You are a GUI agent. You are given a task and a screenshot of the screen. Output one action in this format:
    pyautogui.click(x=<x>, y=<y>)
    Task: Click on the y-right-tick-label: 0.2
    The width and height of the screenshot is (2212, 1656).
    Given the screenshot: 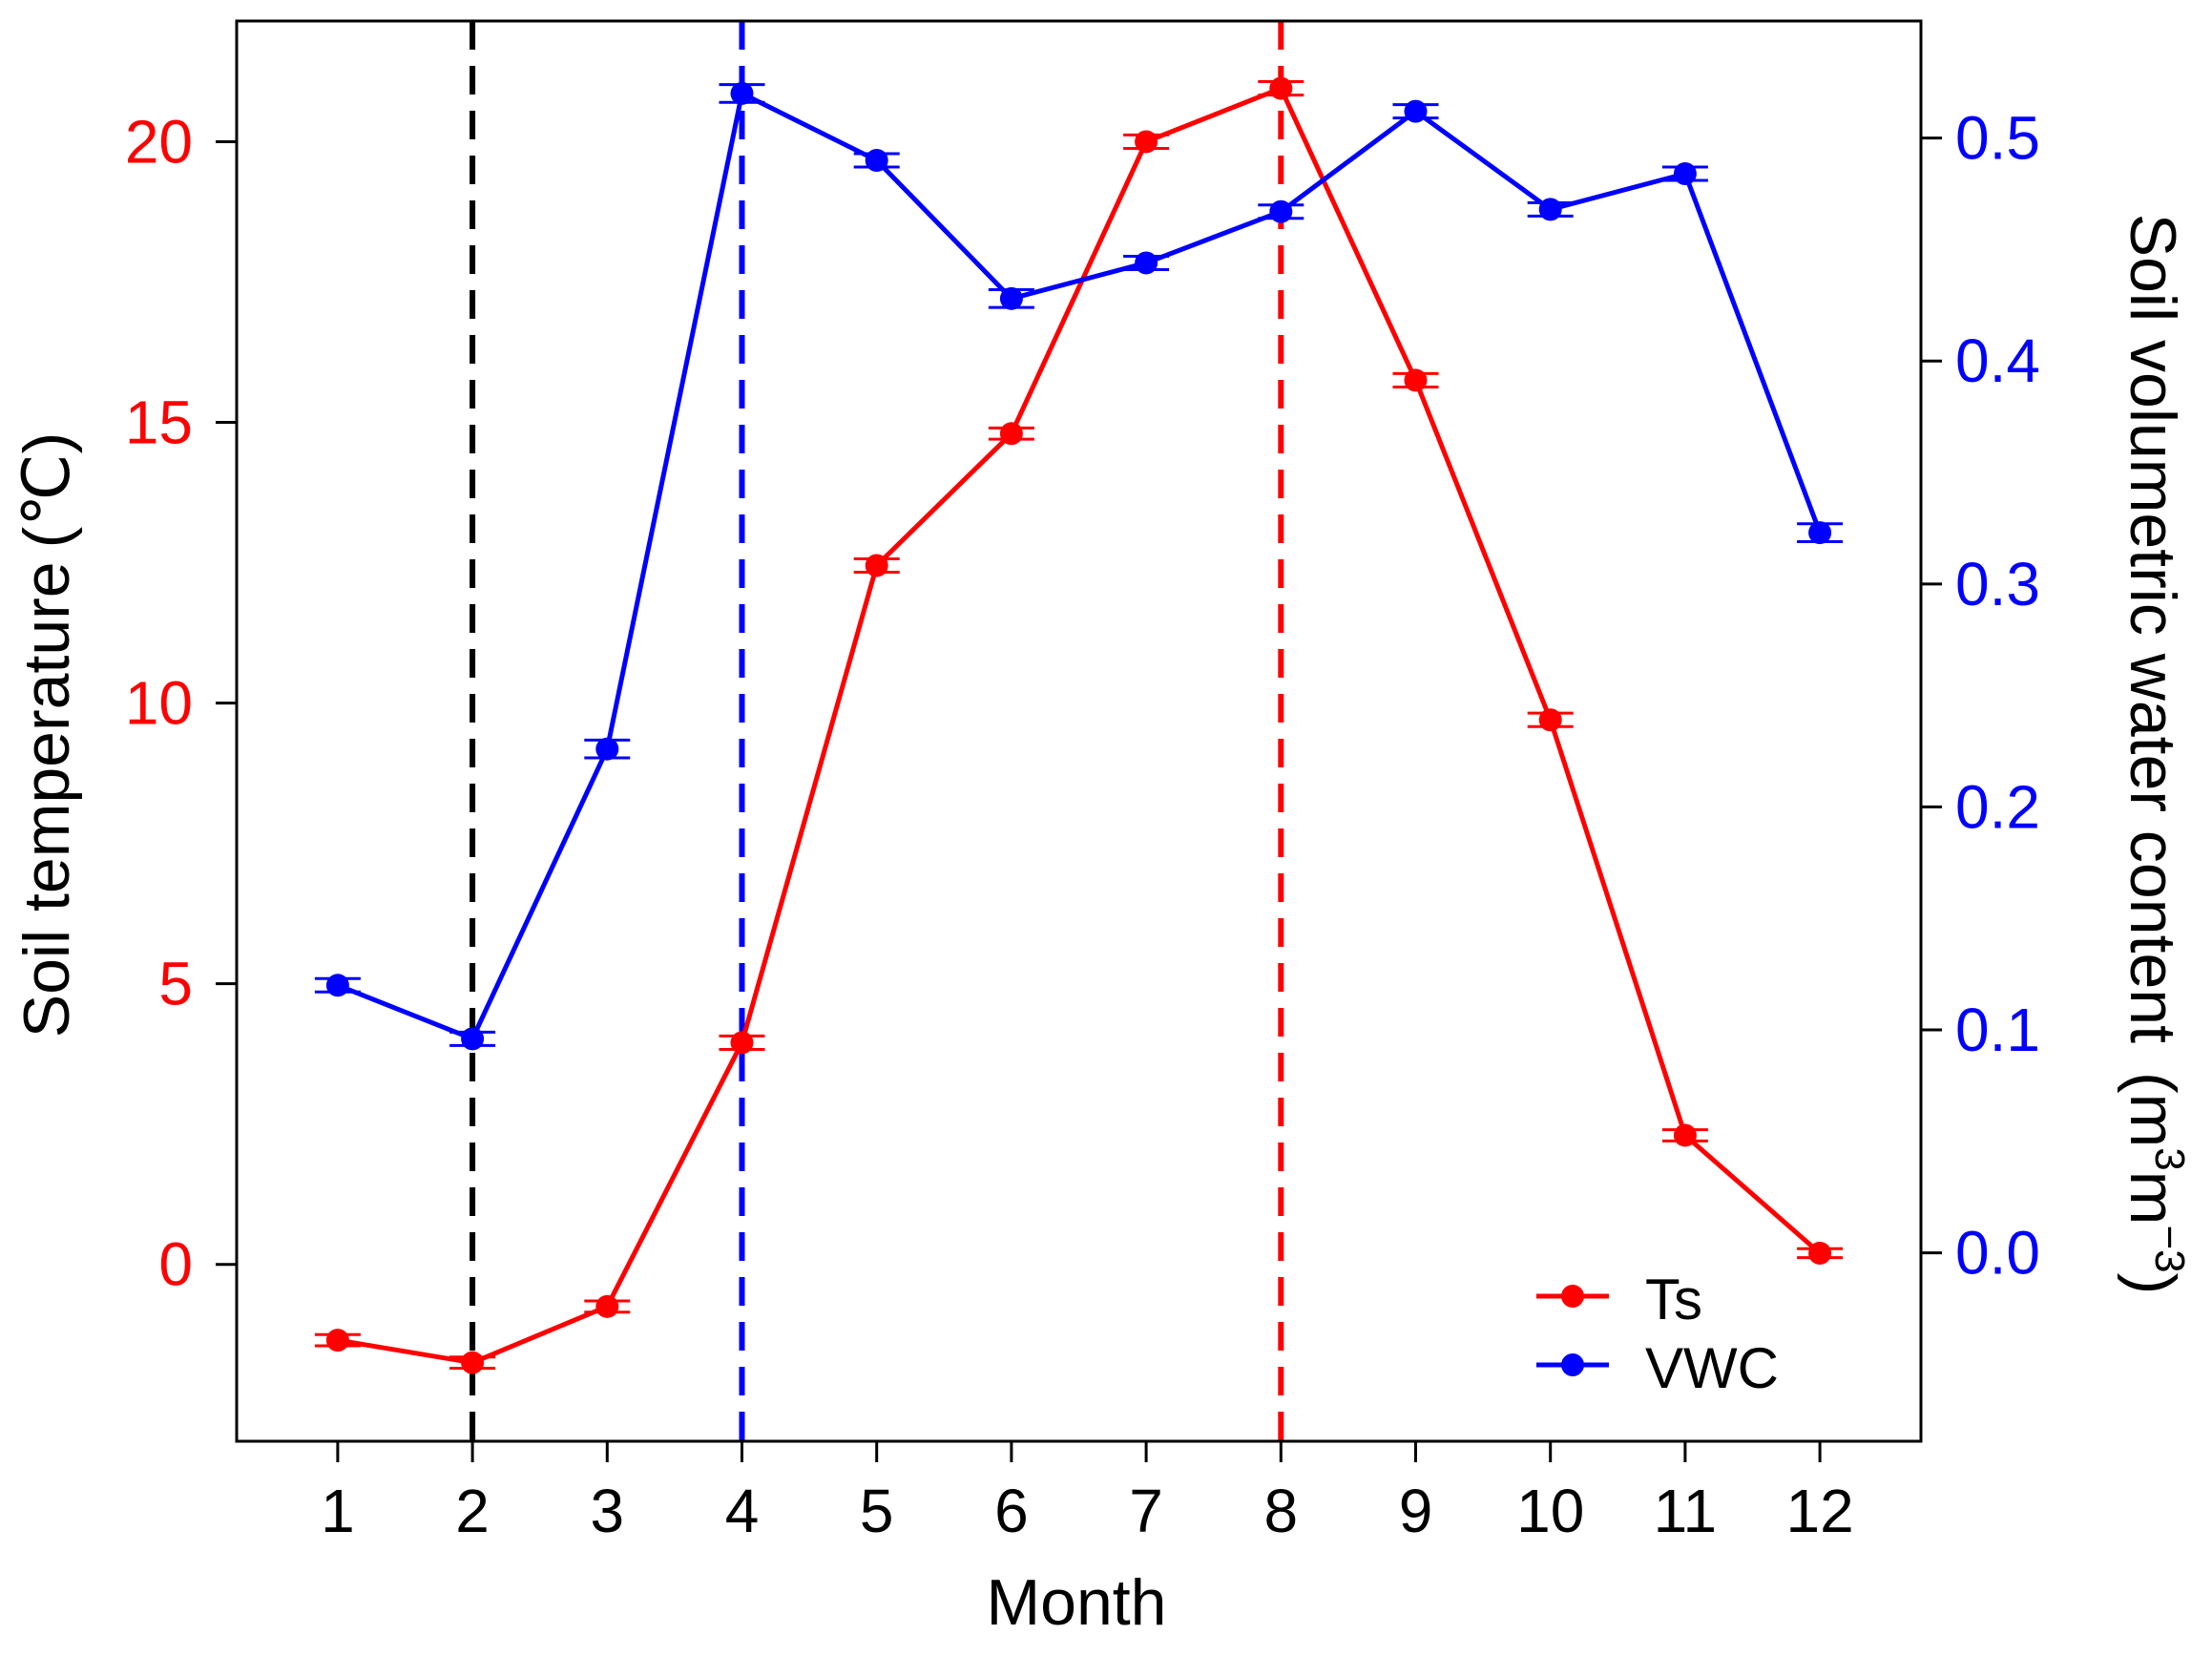 What is the action you would take?
    pyautogui.click(x=1998, y=806)
    